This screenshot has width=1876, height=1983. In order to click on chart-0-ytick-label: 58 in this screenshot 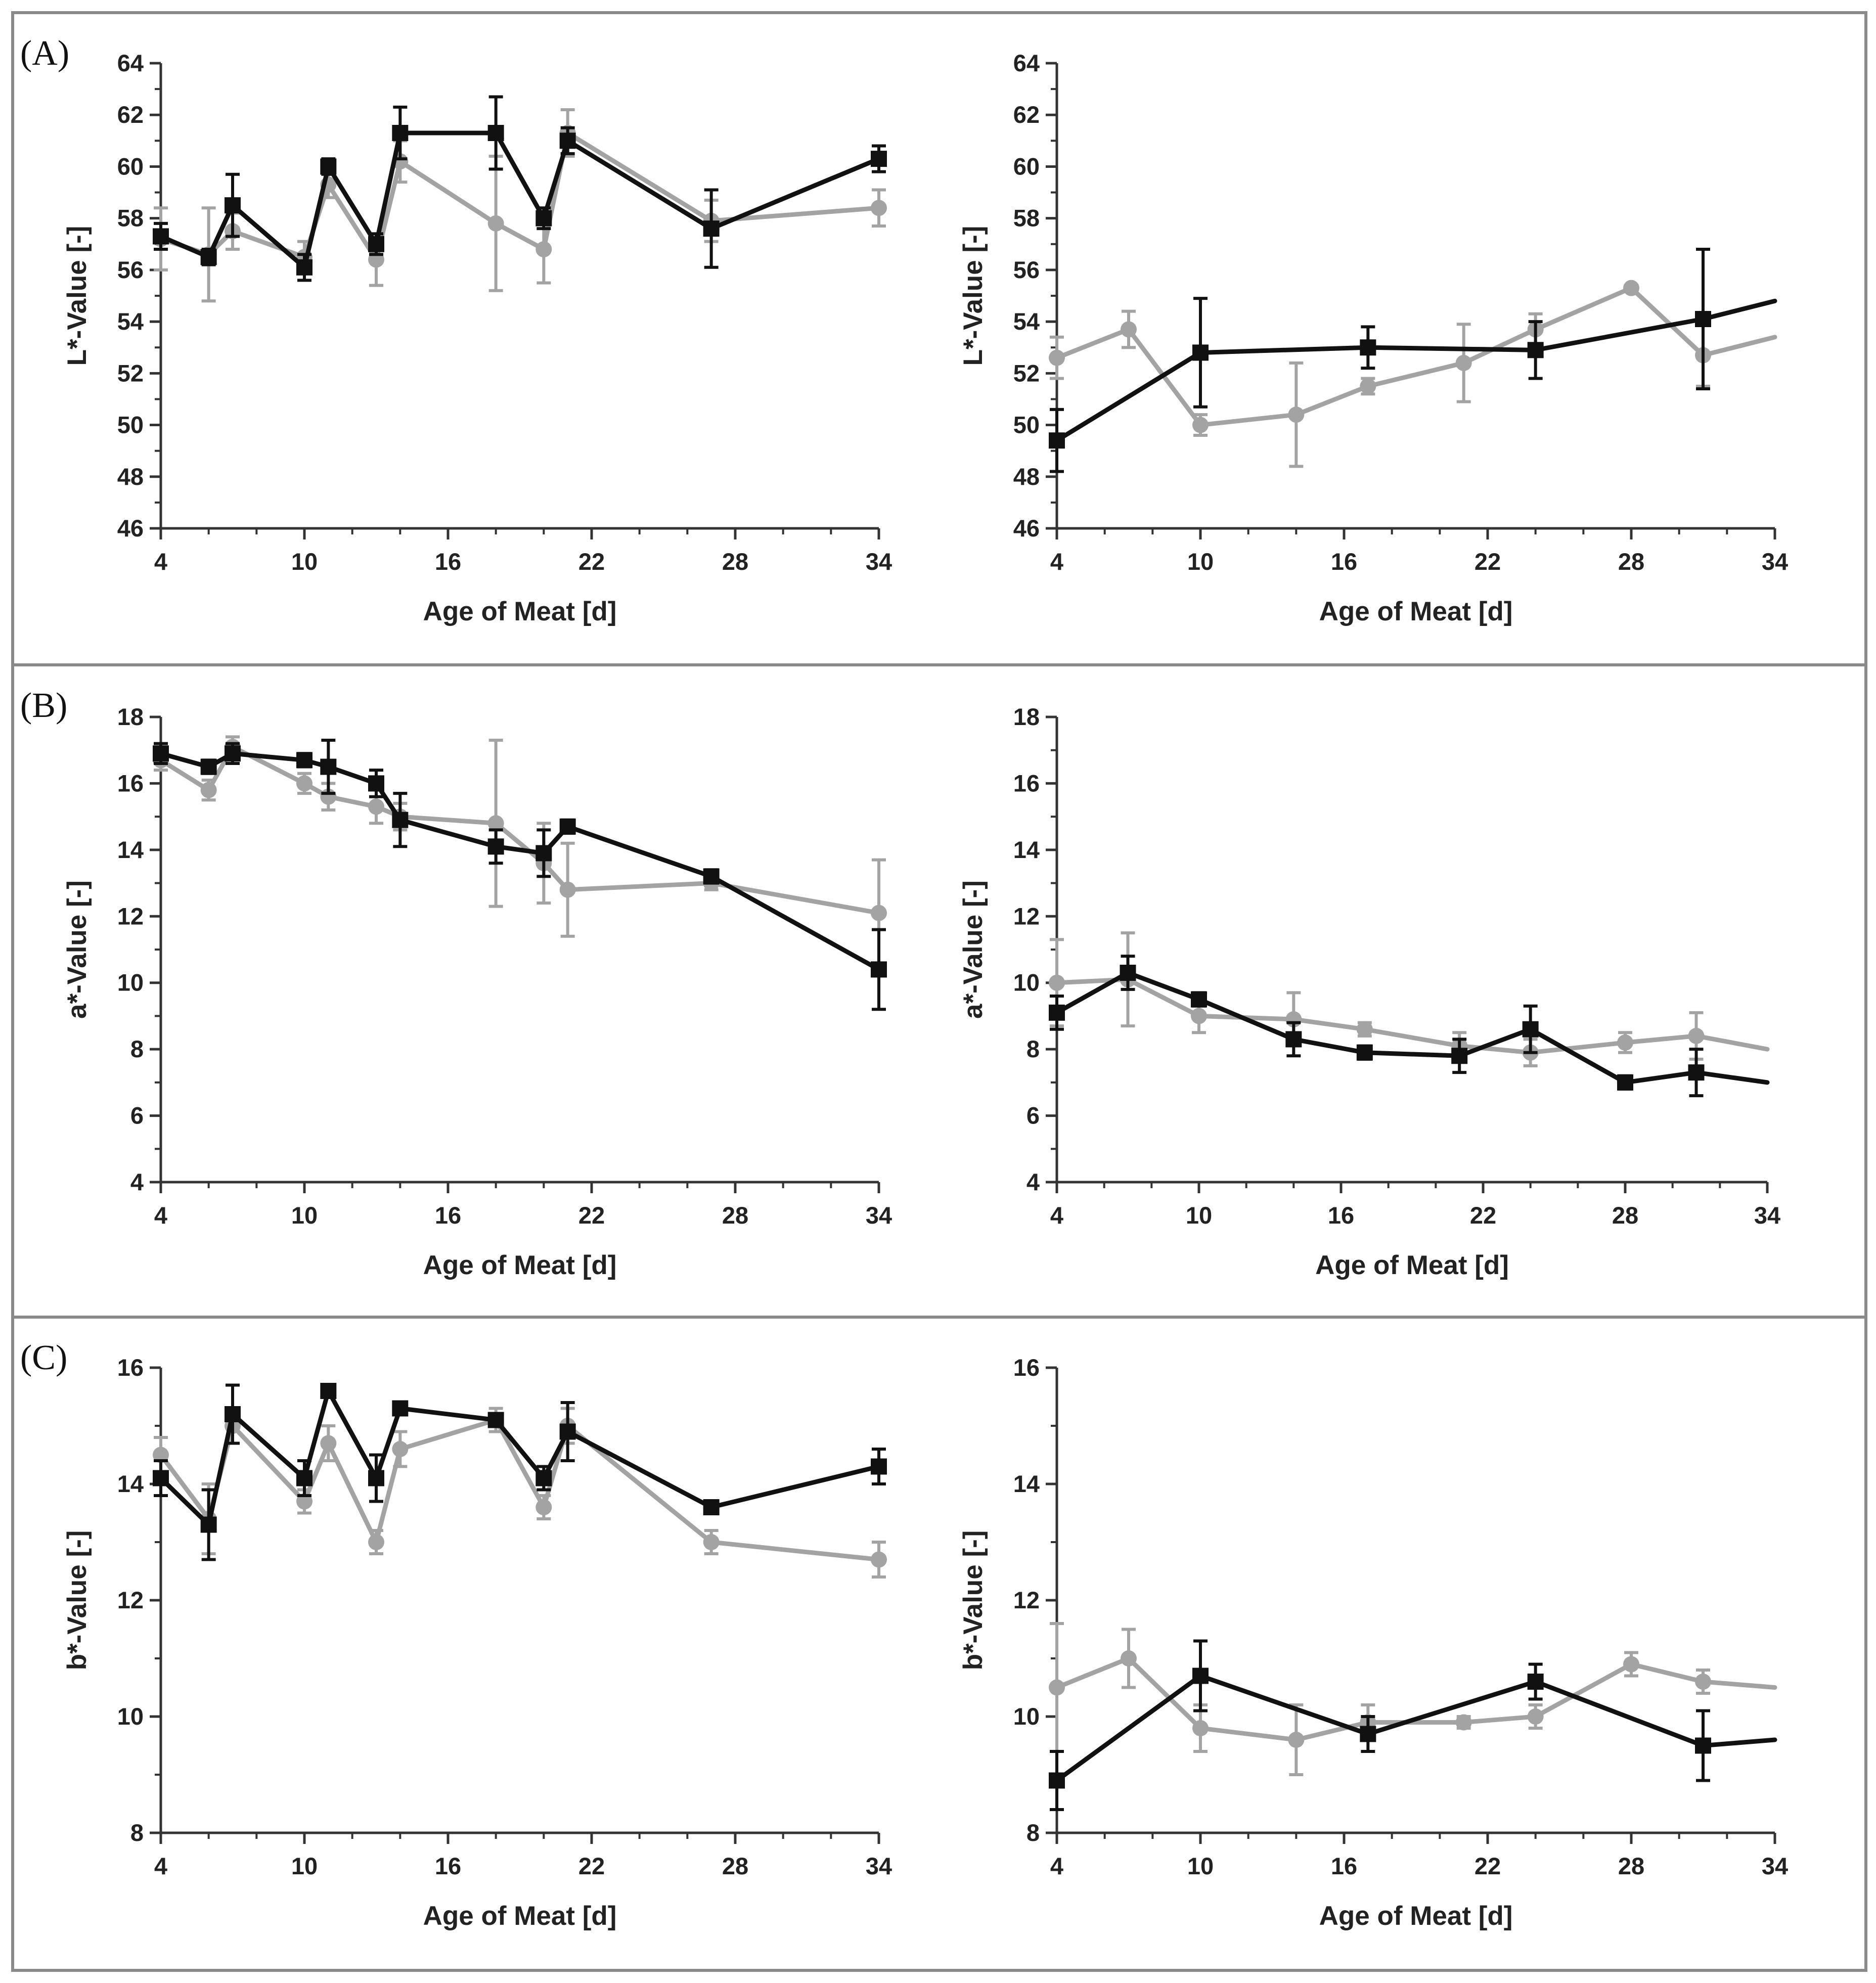, I will do `click(130, 218)`.